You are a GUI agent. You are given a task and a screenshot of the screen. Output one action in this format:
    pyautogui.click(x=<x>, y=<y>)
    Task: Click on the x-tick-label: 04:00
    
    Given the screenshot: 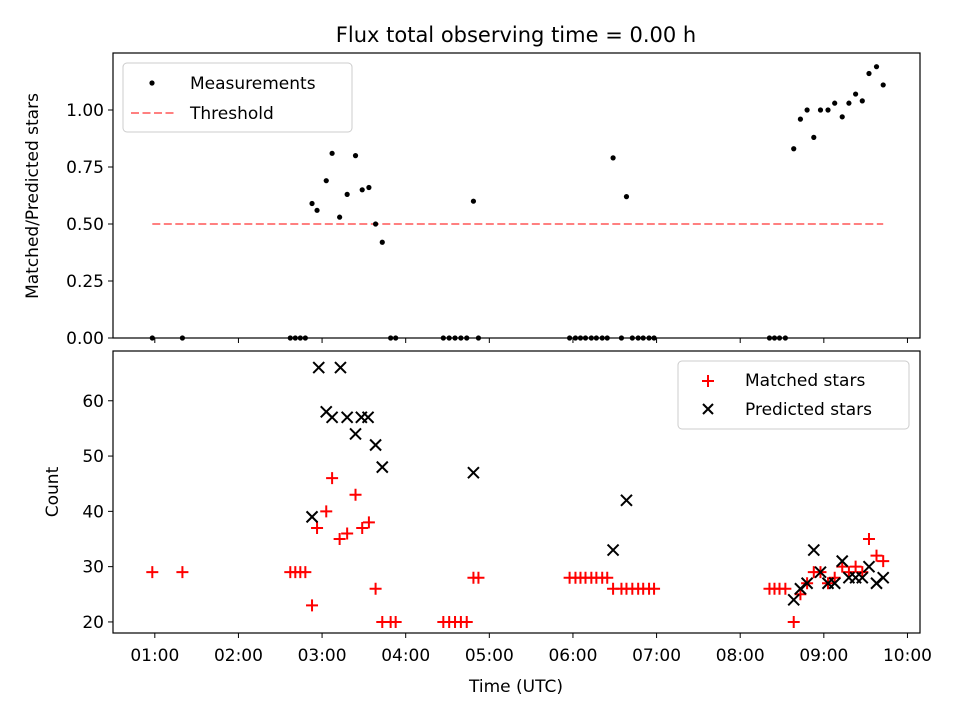 What is the action you would take?
    pyautogui.click(x=405, y=656)
    